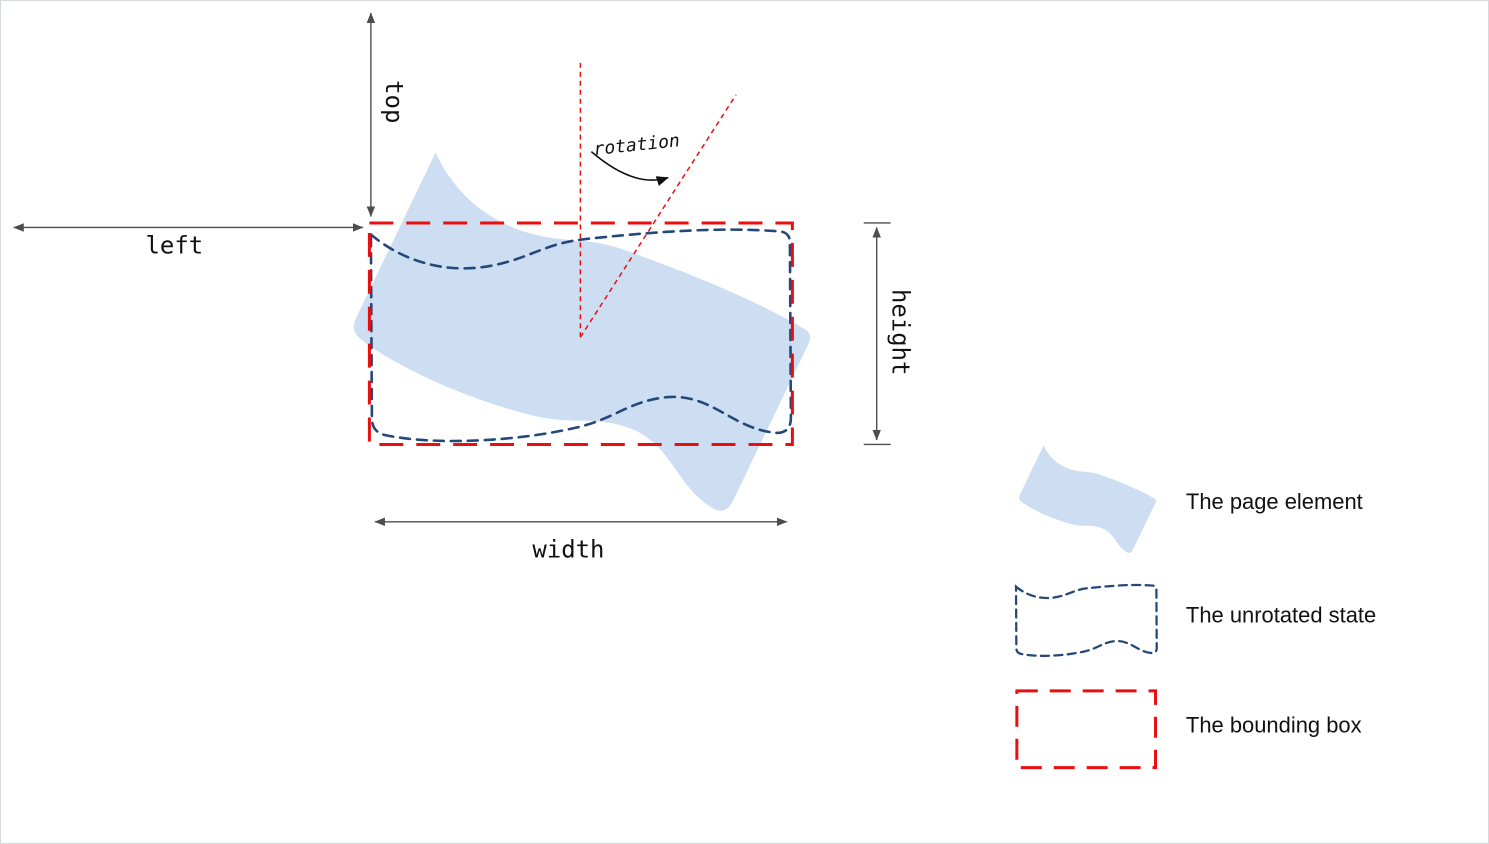  I want to click on height-label: height, so click(901, 332).